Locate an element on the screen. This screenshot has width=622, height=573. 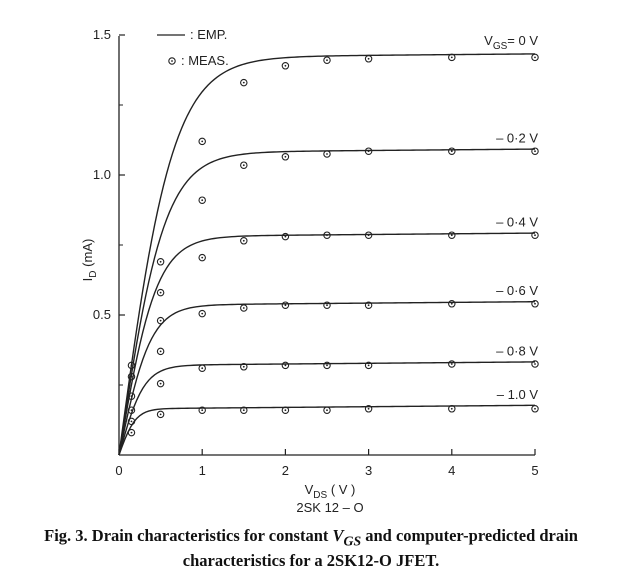
y-axis-title: ID (mA) is located at coordinates (89, 260).